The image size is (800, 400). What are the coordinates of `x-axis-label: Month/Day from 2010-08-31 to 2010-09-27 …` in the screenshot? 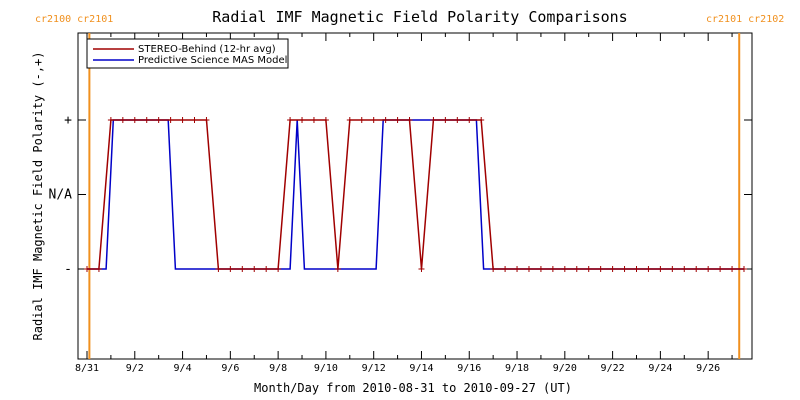 It's located at (413, 388).